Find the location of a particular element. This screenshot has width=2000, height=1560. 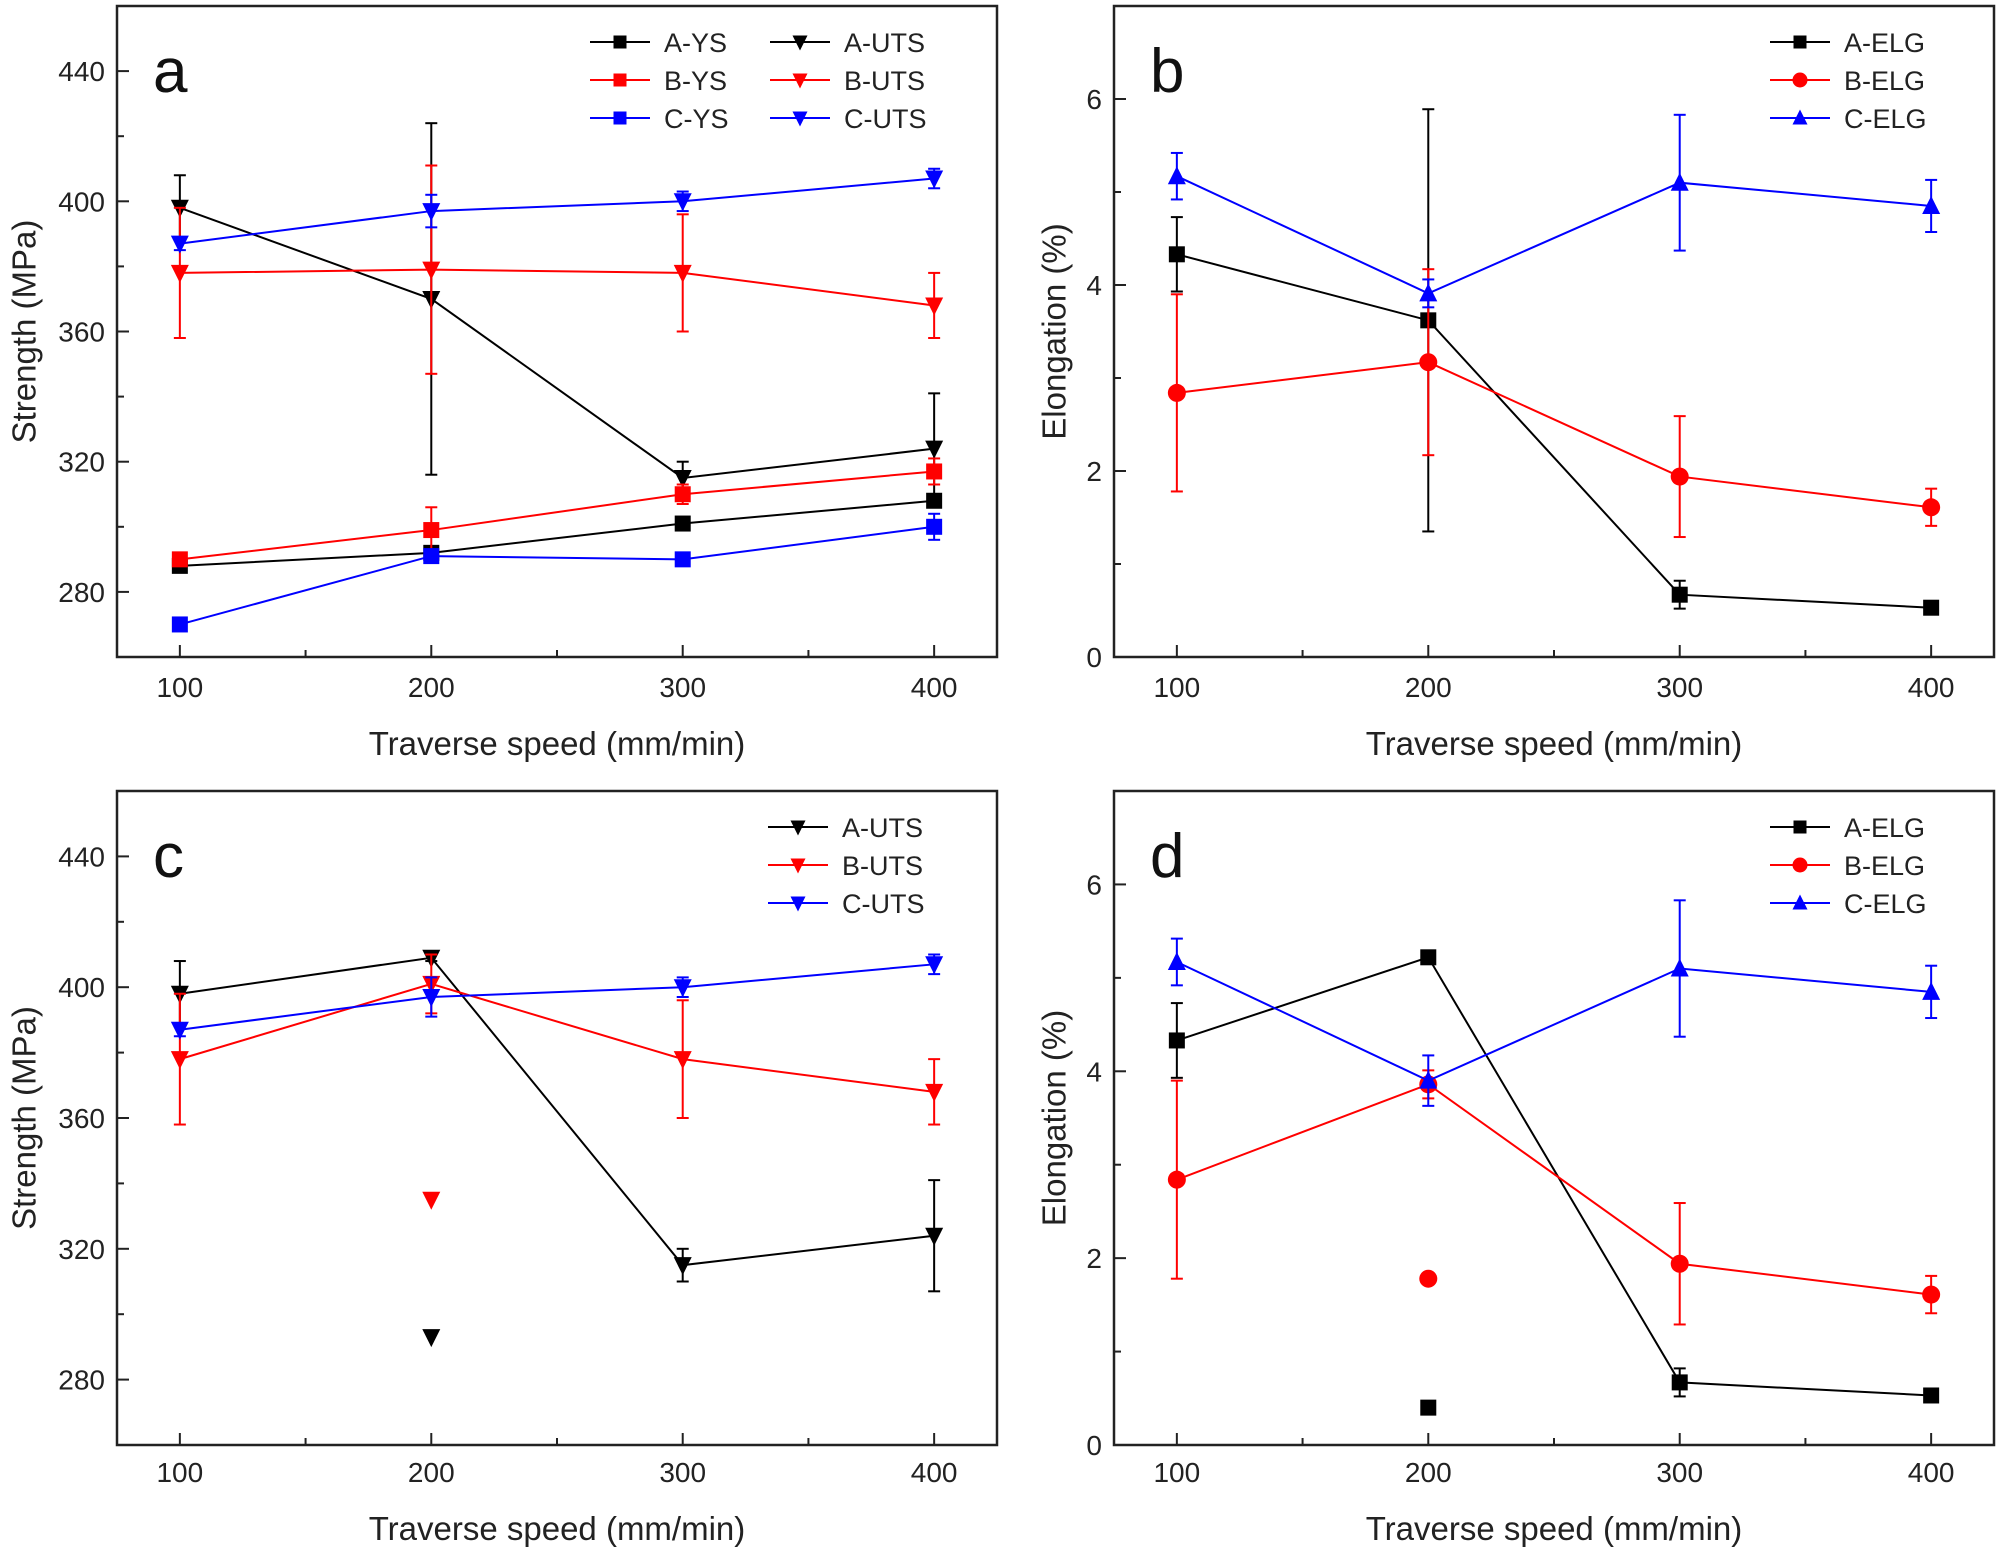

legend-label: C-ELG is located at coordinates (1885, 119).